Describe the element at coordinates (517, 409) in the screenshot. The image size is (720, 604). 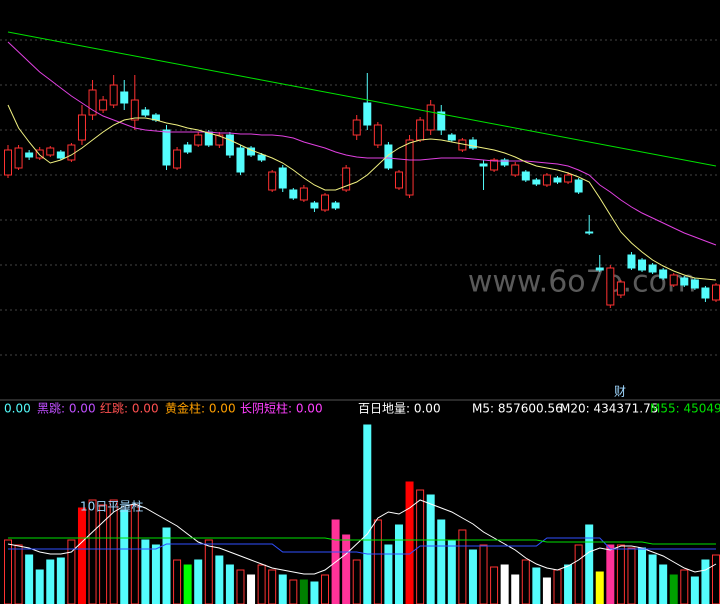
I see `indicator-label: M5: 857600.56` at that location.